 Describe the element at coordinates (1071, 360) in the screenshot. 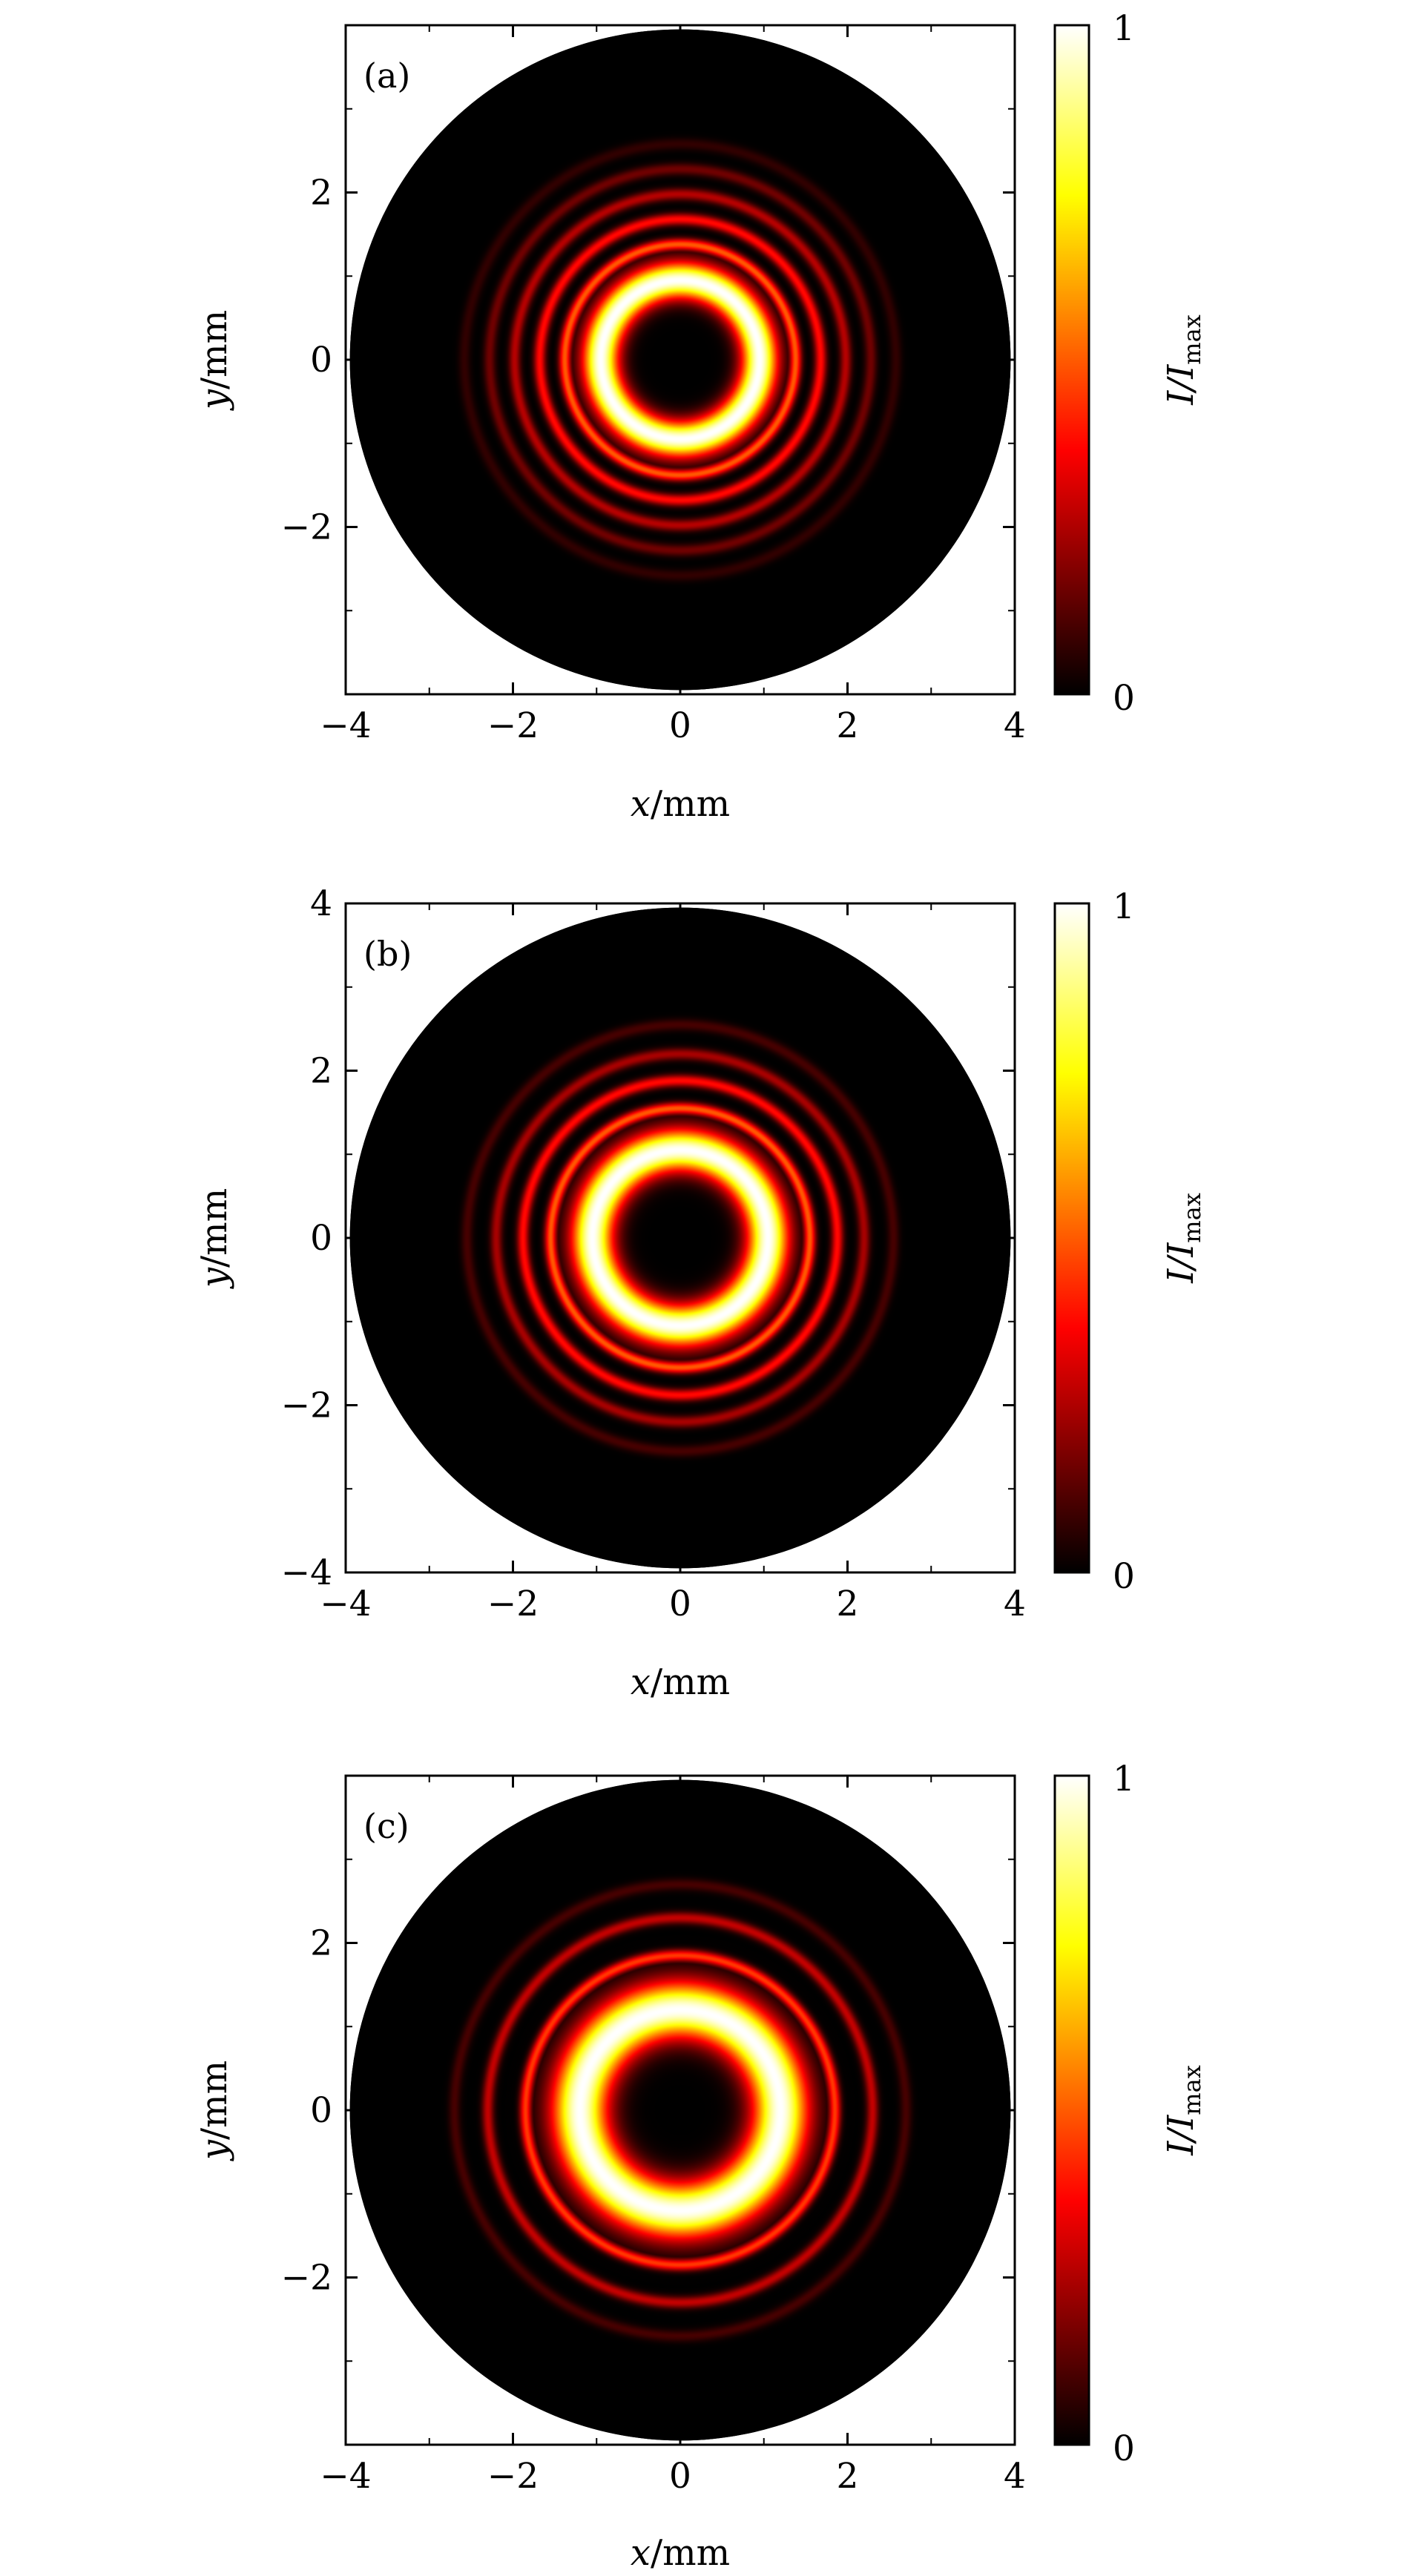

I see `colorbar-a` at that location.